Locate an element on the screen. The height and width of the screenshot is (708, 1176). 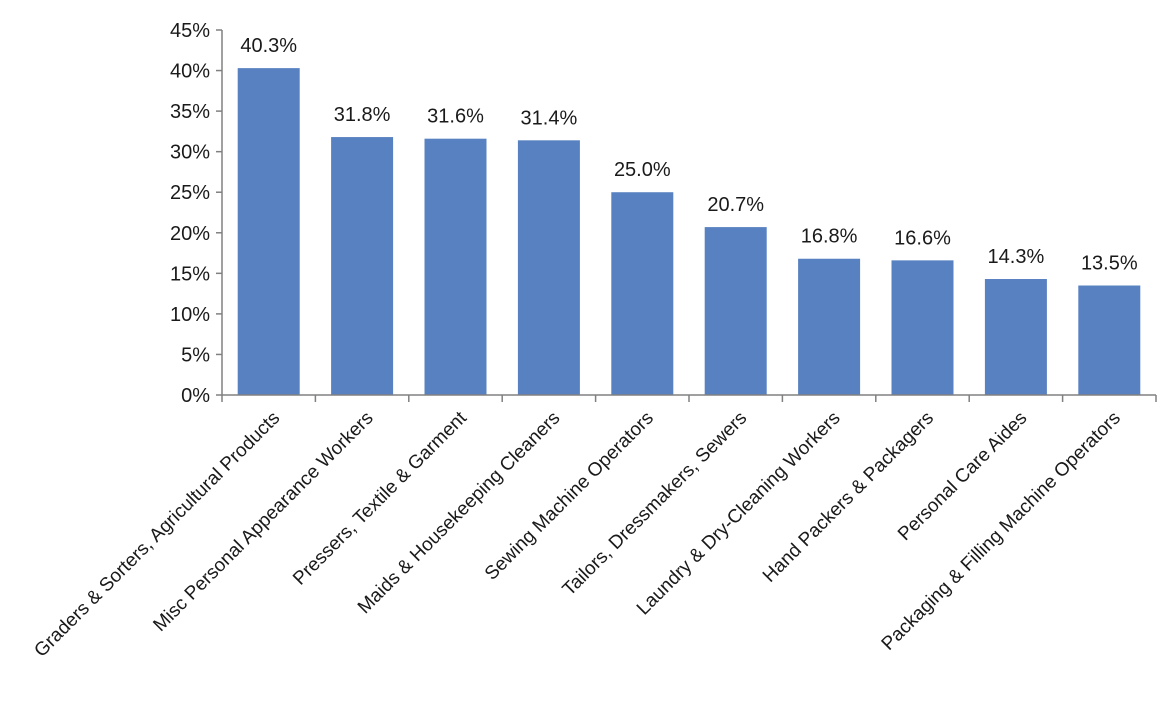
data-label: 40.3% is located at coordinates (268, 46).